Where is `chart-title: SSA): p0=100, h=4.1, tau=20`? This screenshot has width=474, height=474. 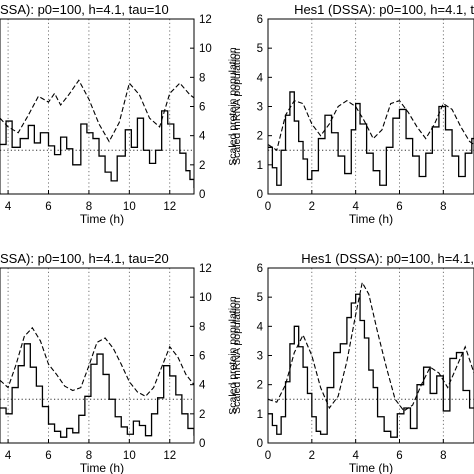
chart-title: SSA): p0=100, h=4.1, tau=20 is located at coordinates (84, 258).